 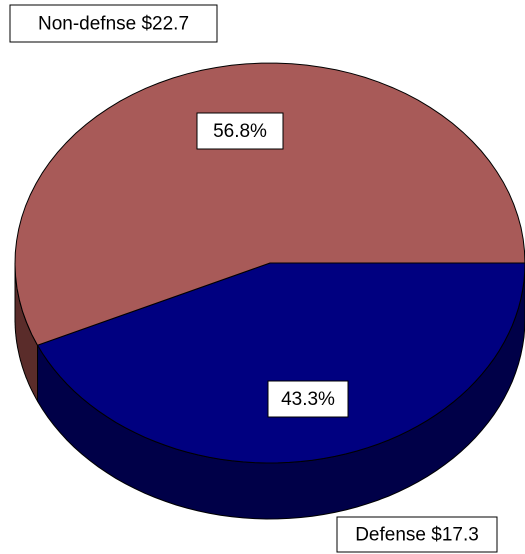 I want to click on category-label: Non-defnse $22.7, so click(x=113, y=24).